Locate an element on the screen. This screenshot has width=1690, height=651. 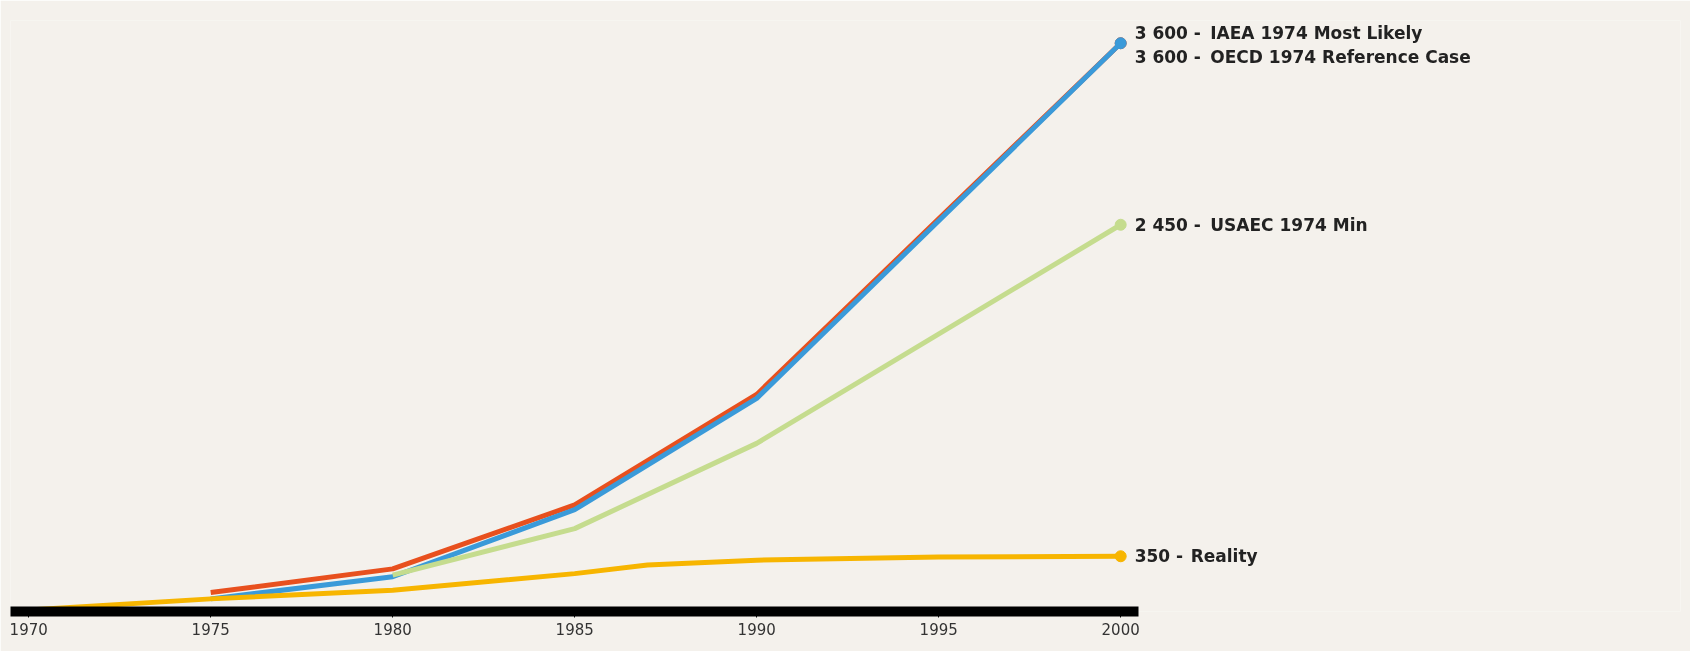
text: USAEC 1974 Min is located at coordinates (1289, 224).